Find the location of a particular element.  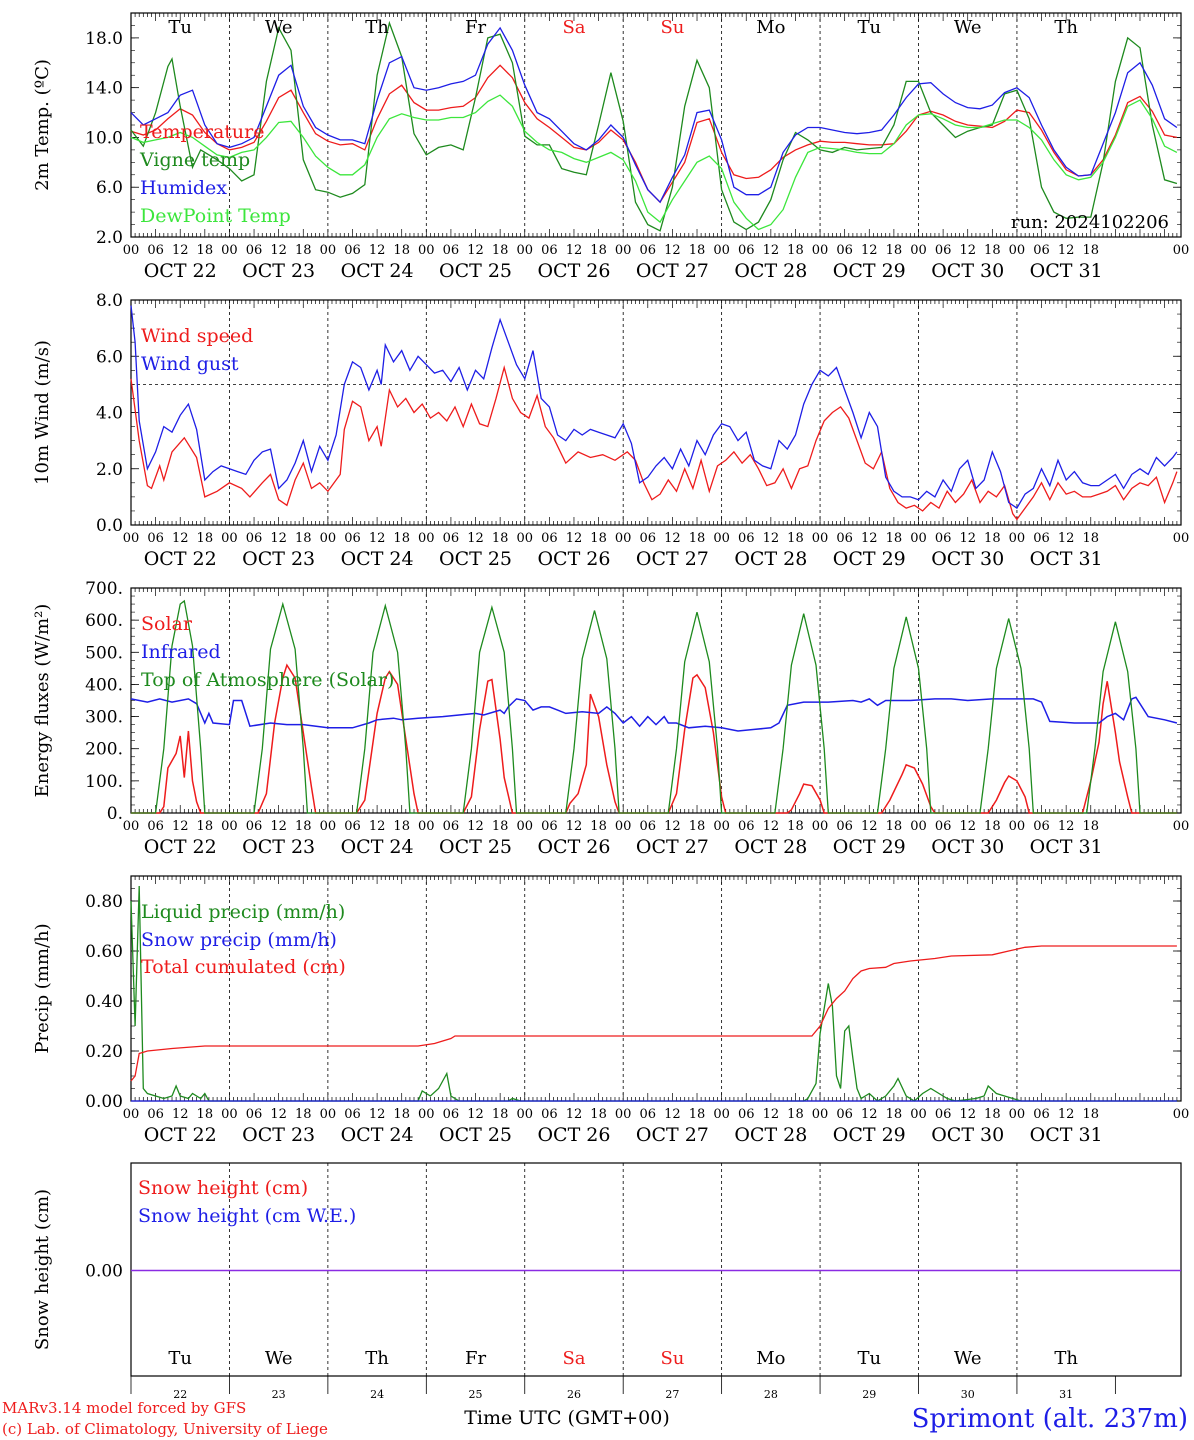

y-tick-label: 0. is located at coordinates (115, 814).